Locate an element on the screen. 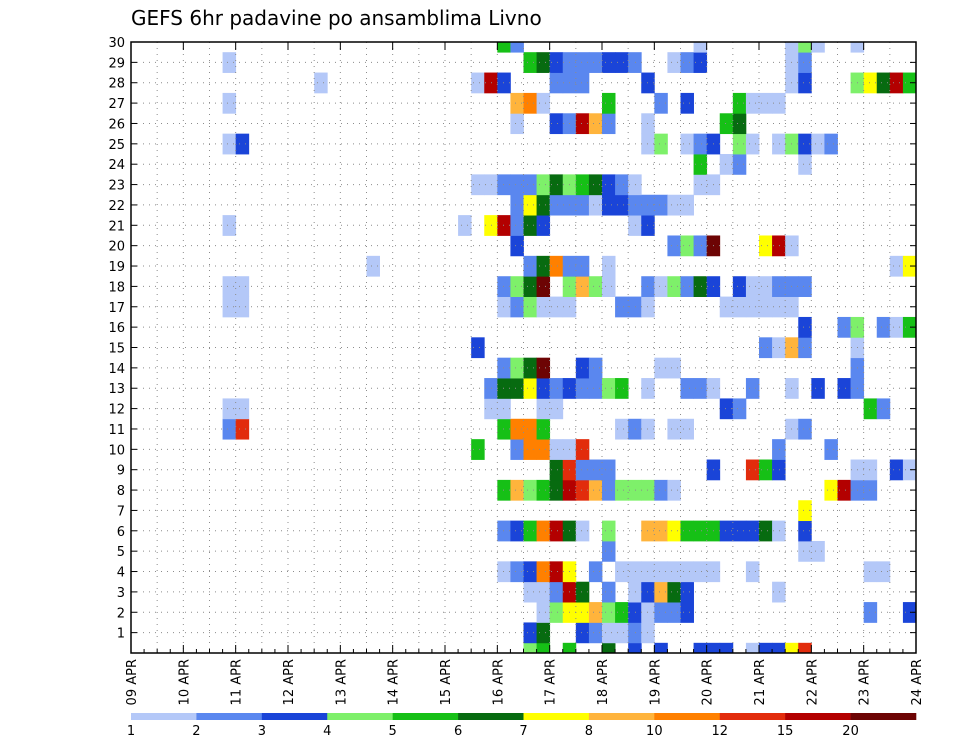 The width and height of the screenshot is (960, 742). y-tick-label: 6 is located at coordinates (121, 532).